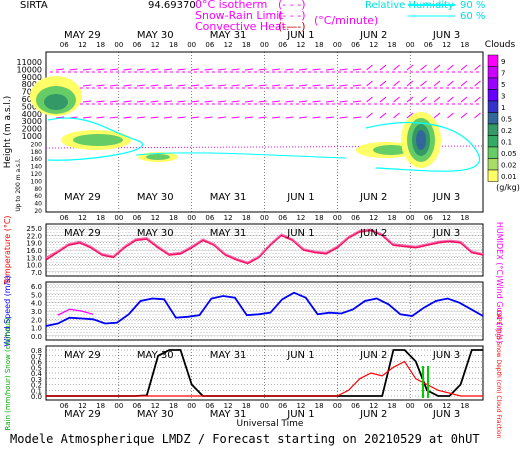  Describe the element at coordinates (503, 97) in the screenshot. I see `colorbar-label: 3` at that location.